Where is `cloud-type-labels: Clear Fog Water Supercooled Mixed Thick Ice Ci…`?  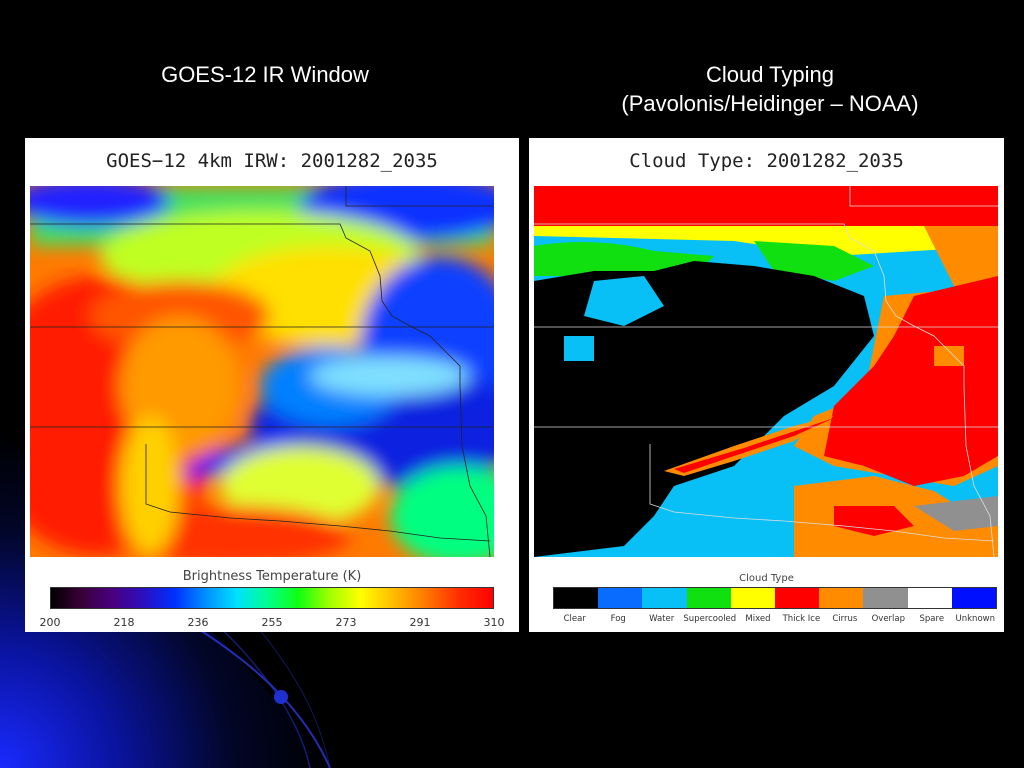 cloud-type-labels: Clear Fog Water Supercooled Mixed Thick Ice Ci… is located at coordinates (775, 619).